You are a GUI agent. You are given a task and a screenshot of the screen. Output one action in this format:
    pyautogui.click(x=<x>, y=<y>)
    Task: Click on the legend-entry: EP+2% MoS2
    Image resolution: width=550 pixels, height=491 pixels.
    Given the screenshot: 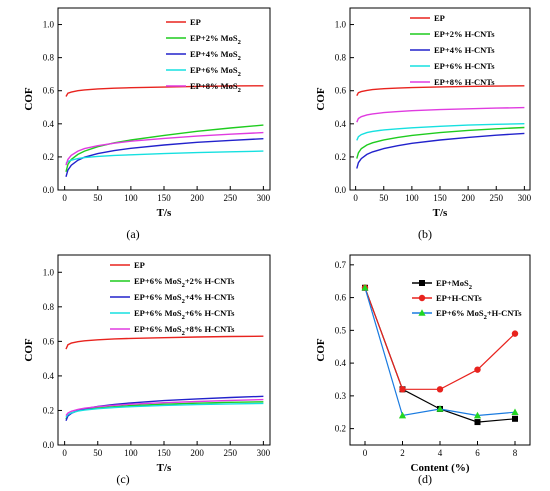 What is the action you would take?
    pyautogui.click(x=215, y=39)
    